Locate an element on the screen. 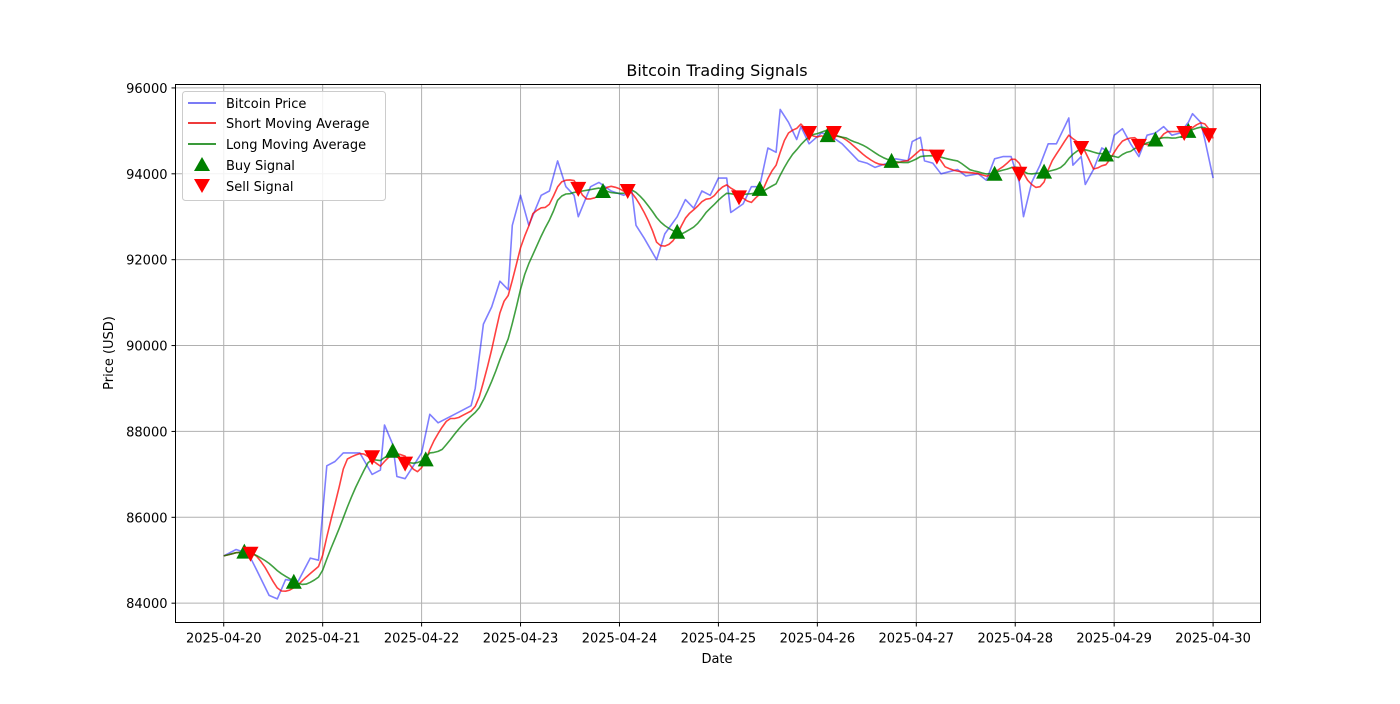  legend-sell-marker is located at coordinates (202, 186).